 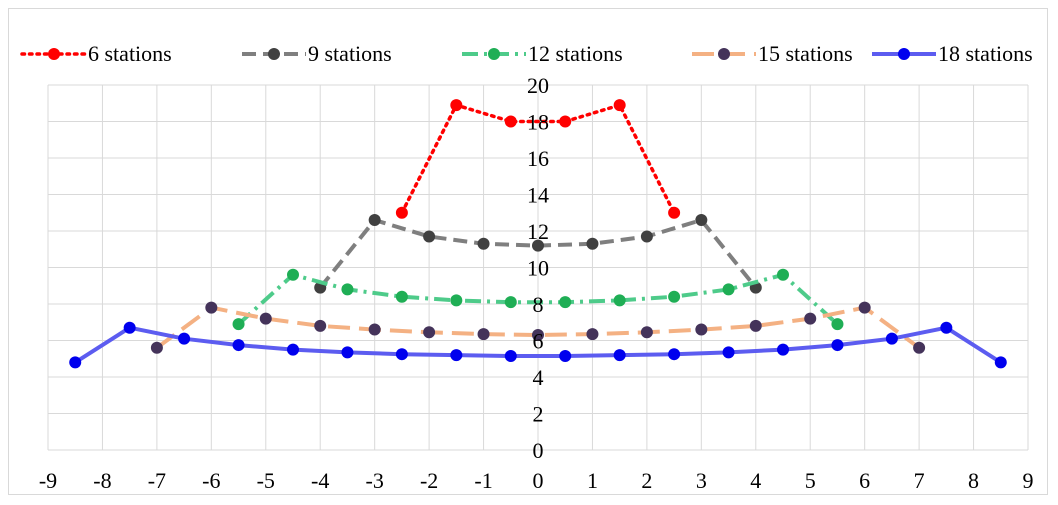 I want to click on legend-label: 9 stations, so click(x=350, y=53).